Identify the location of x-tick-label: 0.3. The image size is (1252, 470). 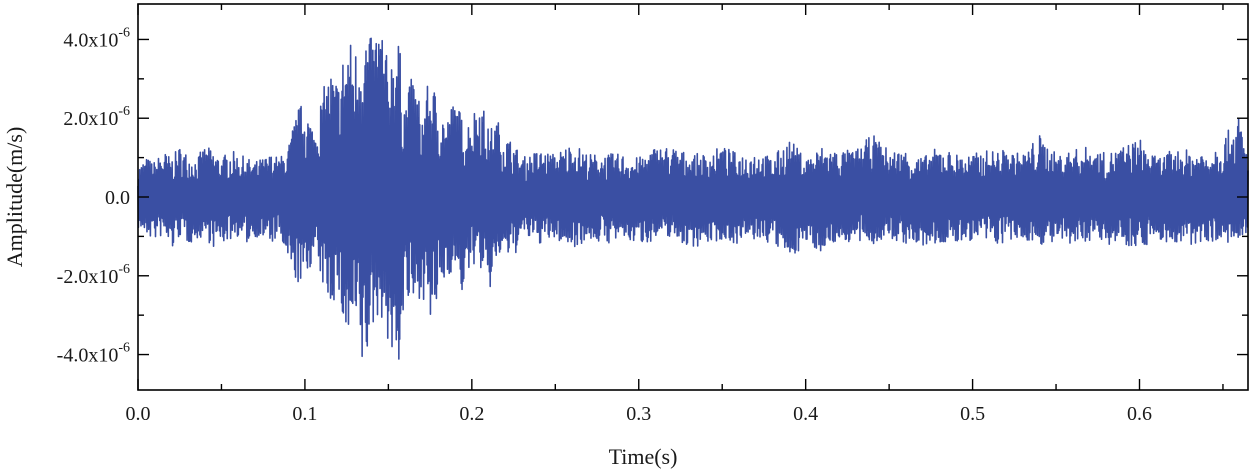
(638, 414).